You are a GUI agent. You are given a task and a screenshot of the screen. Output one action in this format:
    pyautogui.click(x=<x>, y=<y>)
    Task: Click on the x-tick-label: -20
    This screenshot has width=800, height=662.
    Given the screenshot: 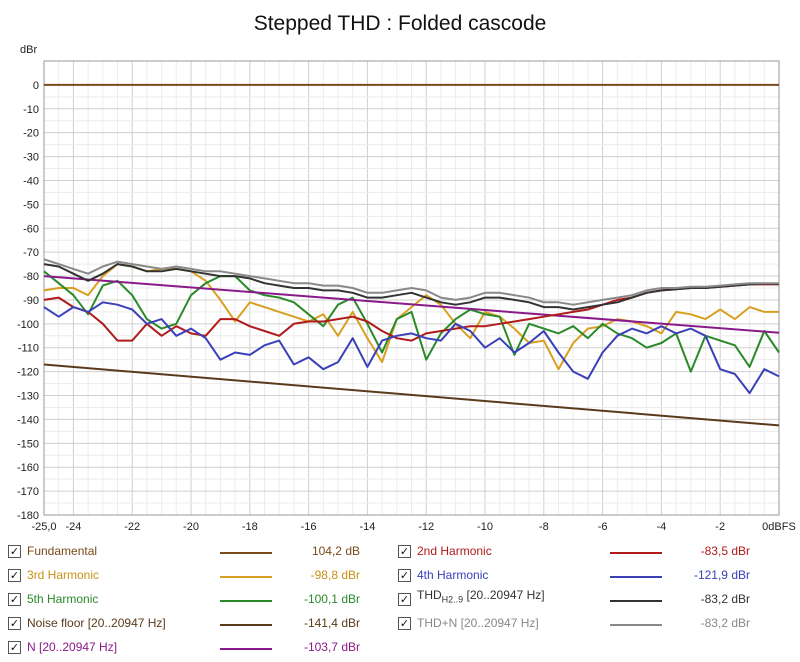 What is the action you would take?
    pyautogui.click(x=191, y=527)
    